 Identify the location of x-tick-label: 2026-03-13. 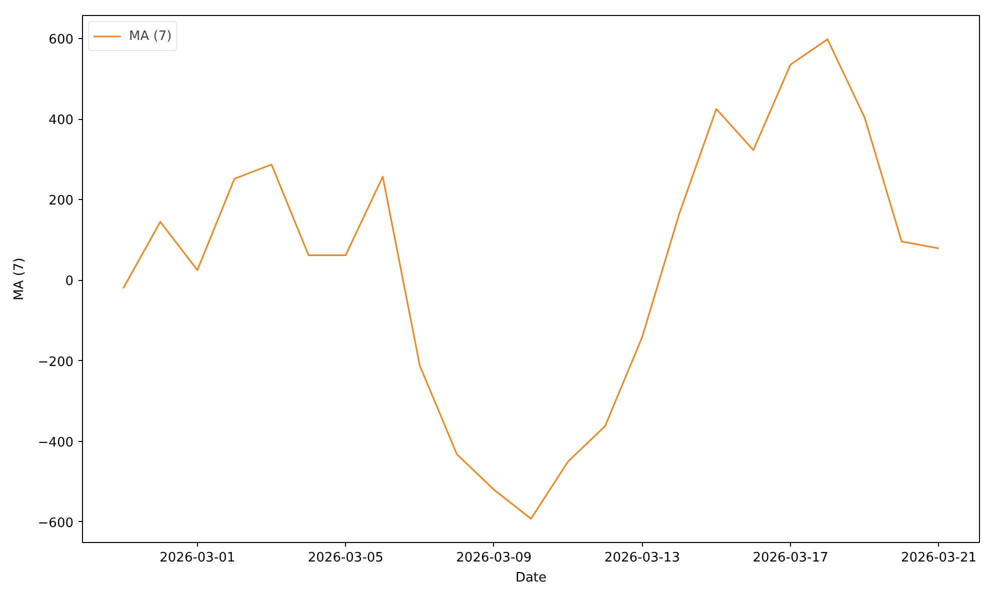
(642, 558).